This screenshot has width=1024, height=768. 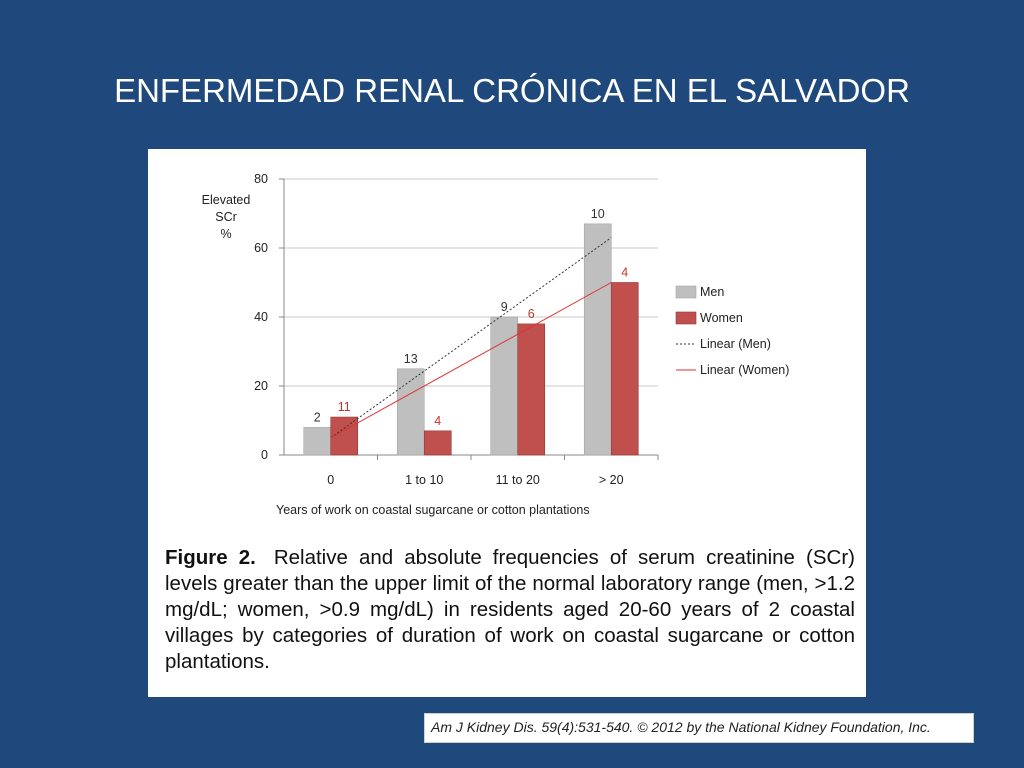 I want to click on y-tick-label: 80, so click(x=261, y=179).